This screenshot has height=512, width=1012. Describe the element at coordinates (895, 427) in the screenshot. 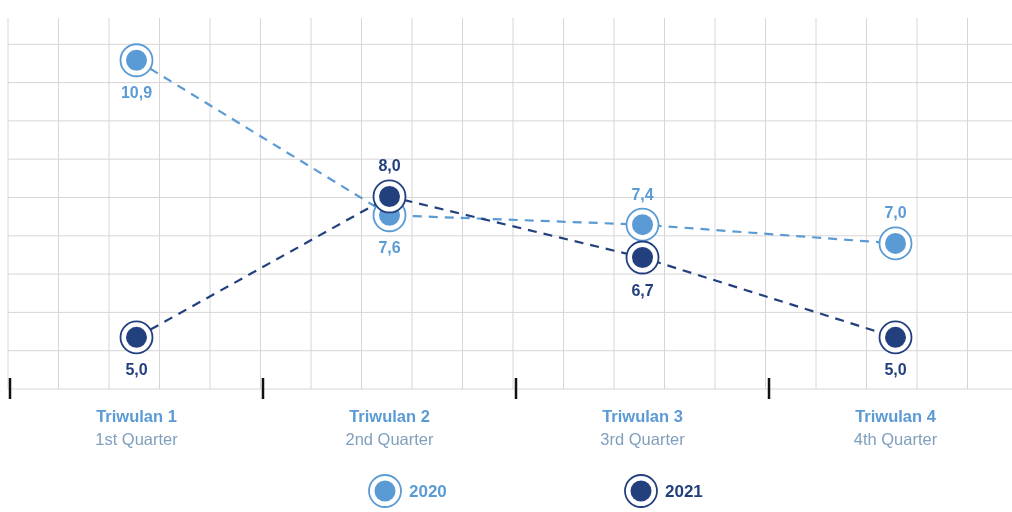

I see `x-tick-label: Triwulan 4 4th Quarter` at that location.